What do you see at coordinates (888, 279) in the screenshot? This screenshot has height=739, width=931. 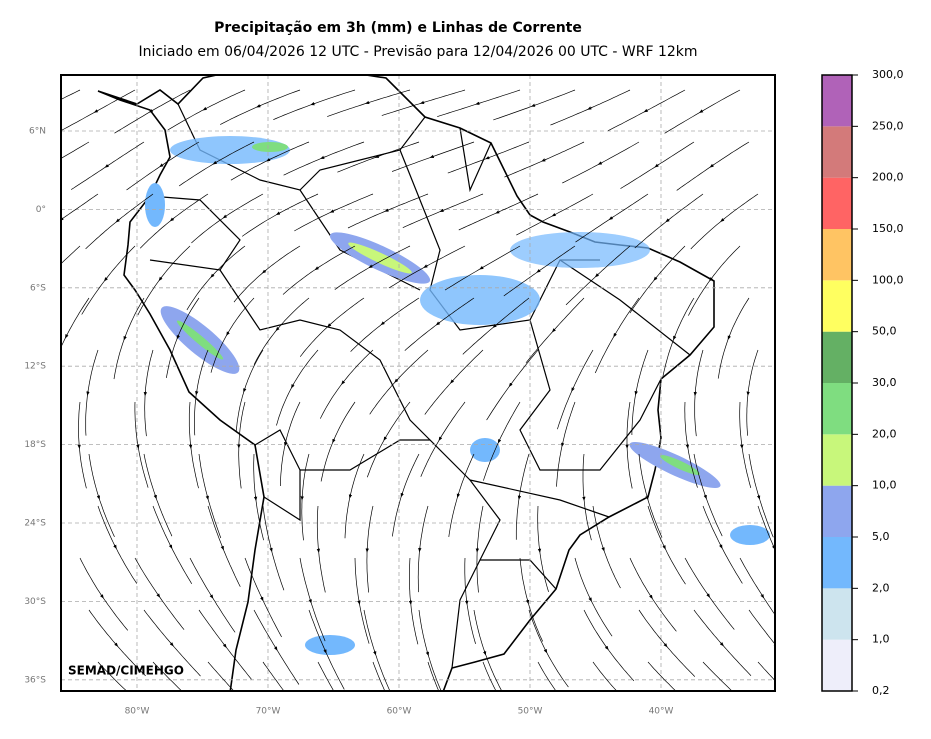 I see `colorbar-label: 100,0` at bounding box center [888, 279].